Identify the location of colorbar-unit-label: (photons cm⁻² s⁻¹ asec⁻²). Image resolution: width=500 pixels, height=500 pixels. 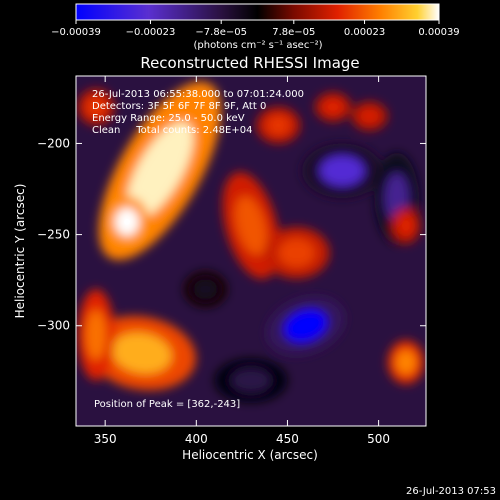
(257, 45).